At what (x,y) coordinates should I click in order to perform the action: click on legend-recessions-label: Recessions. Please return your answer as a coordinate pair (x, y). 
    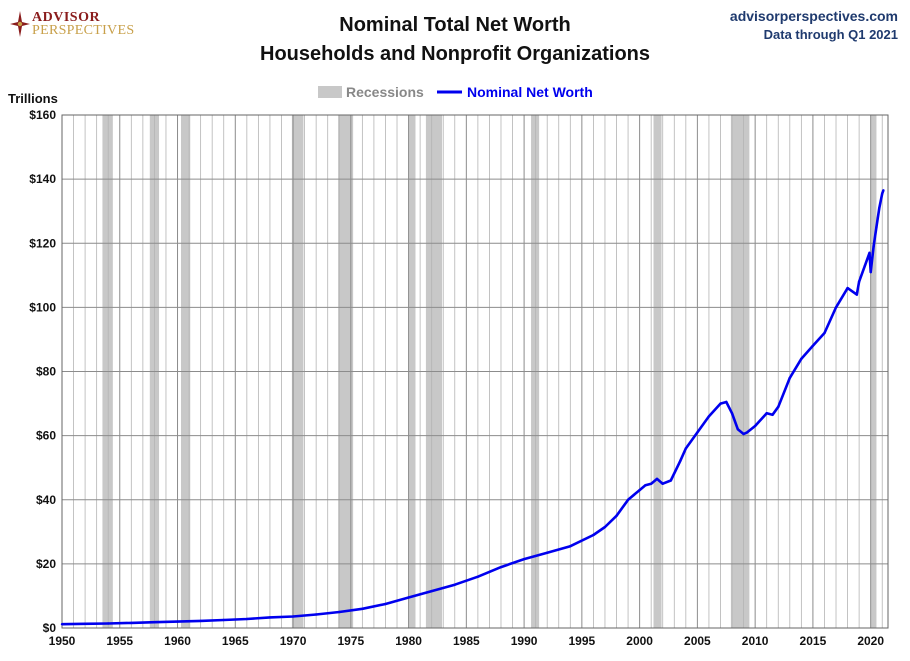
    Looking at the image, I should click on (385, 92).